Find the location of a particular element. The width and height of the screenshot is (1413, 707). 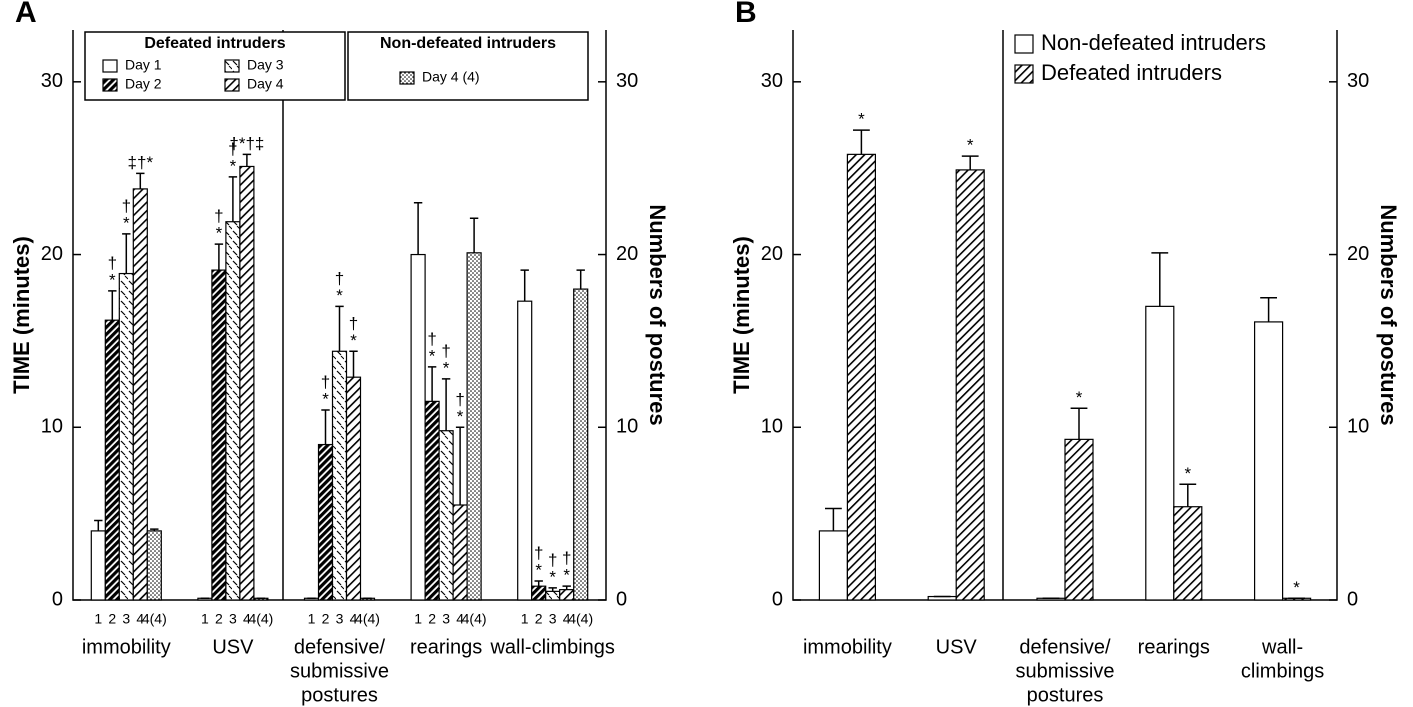

panel-label: B is located at coordinates (746, 14).